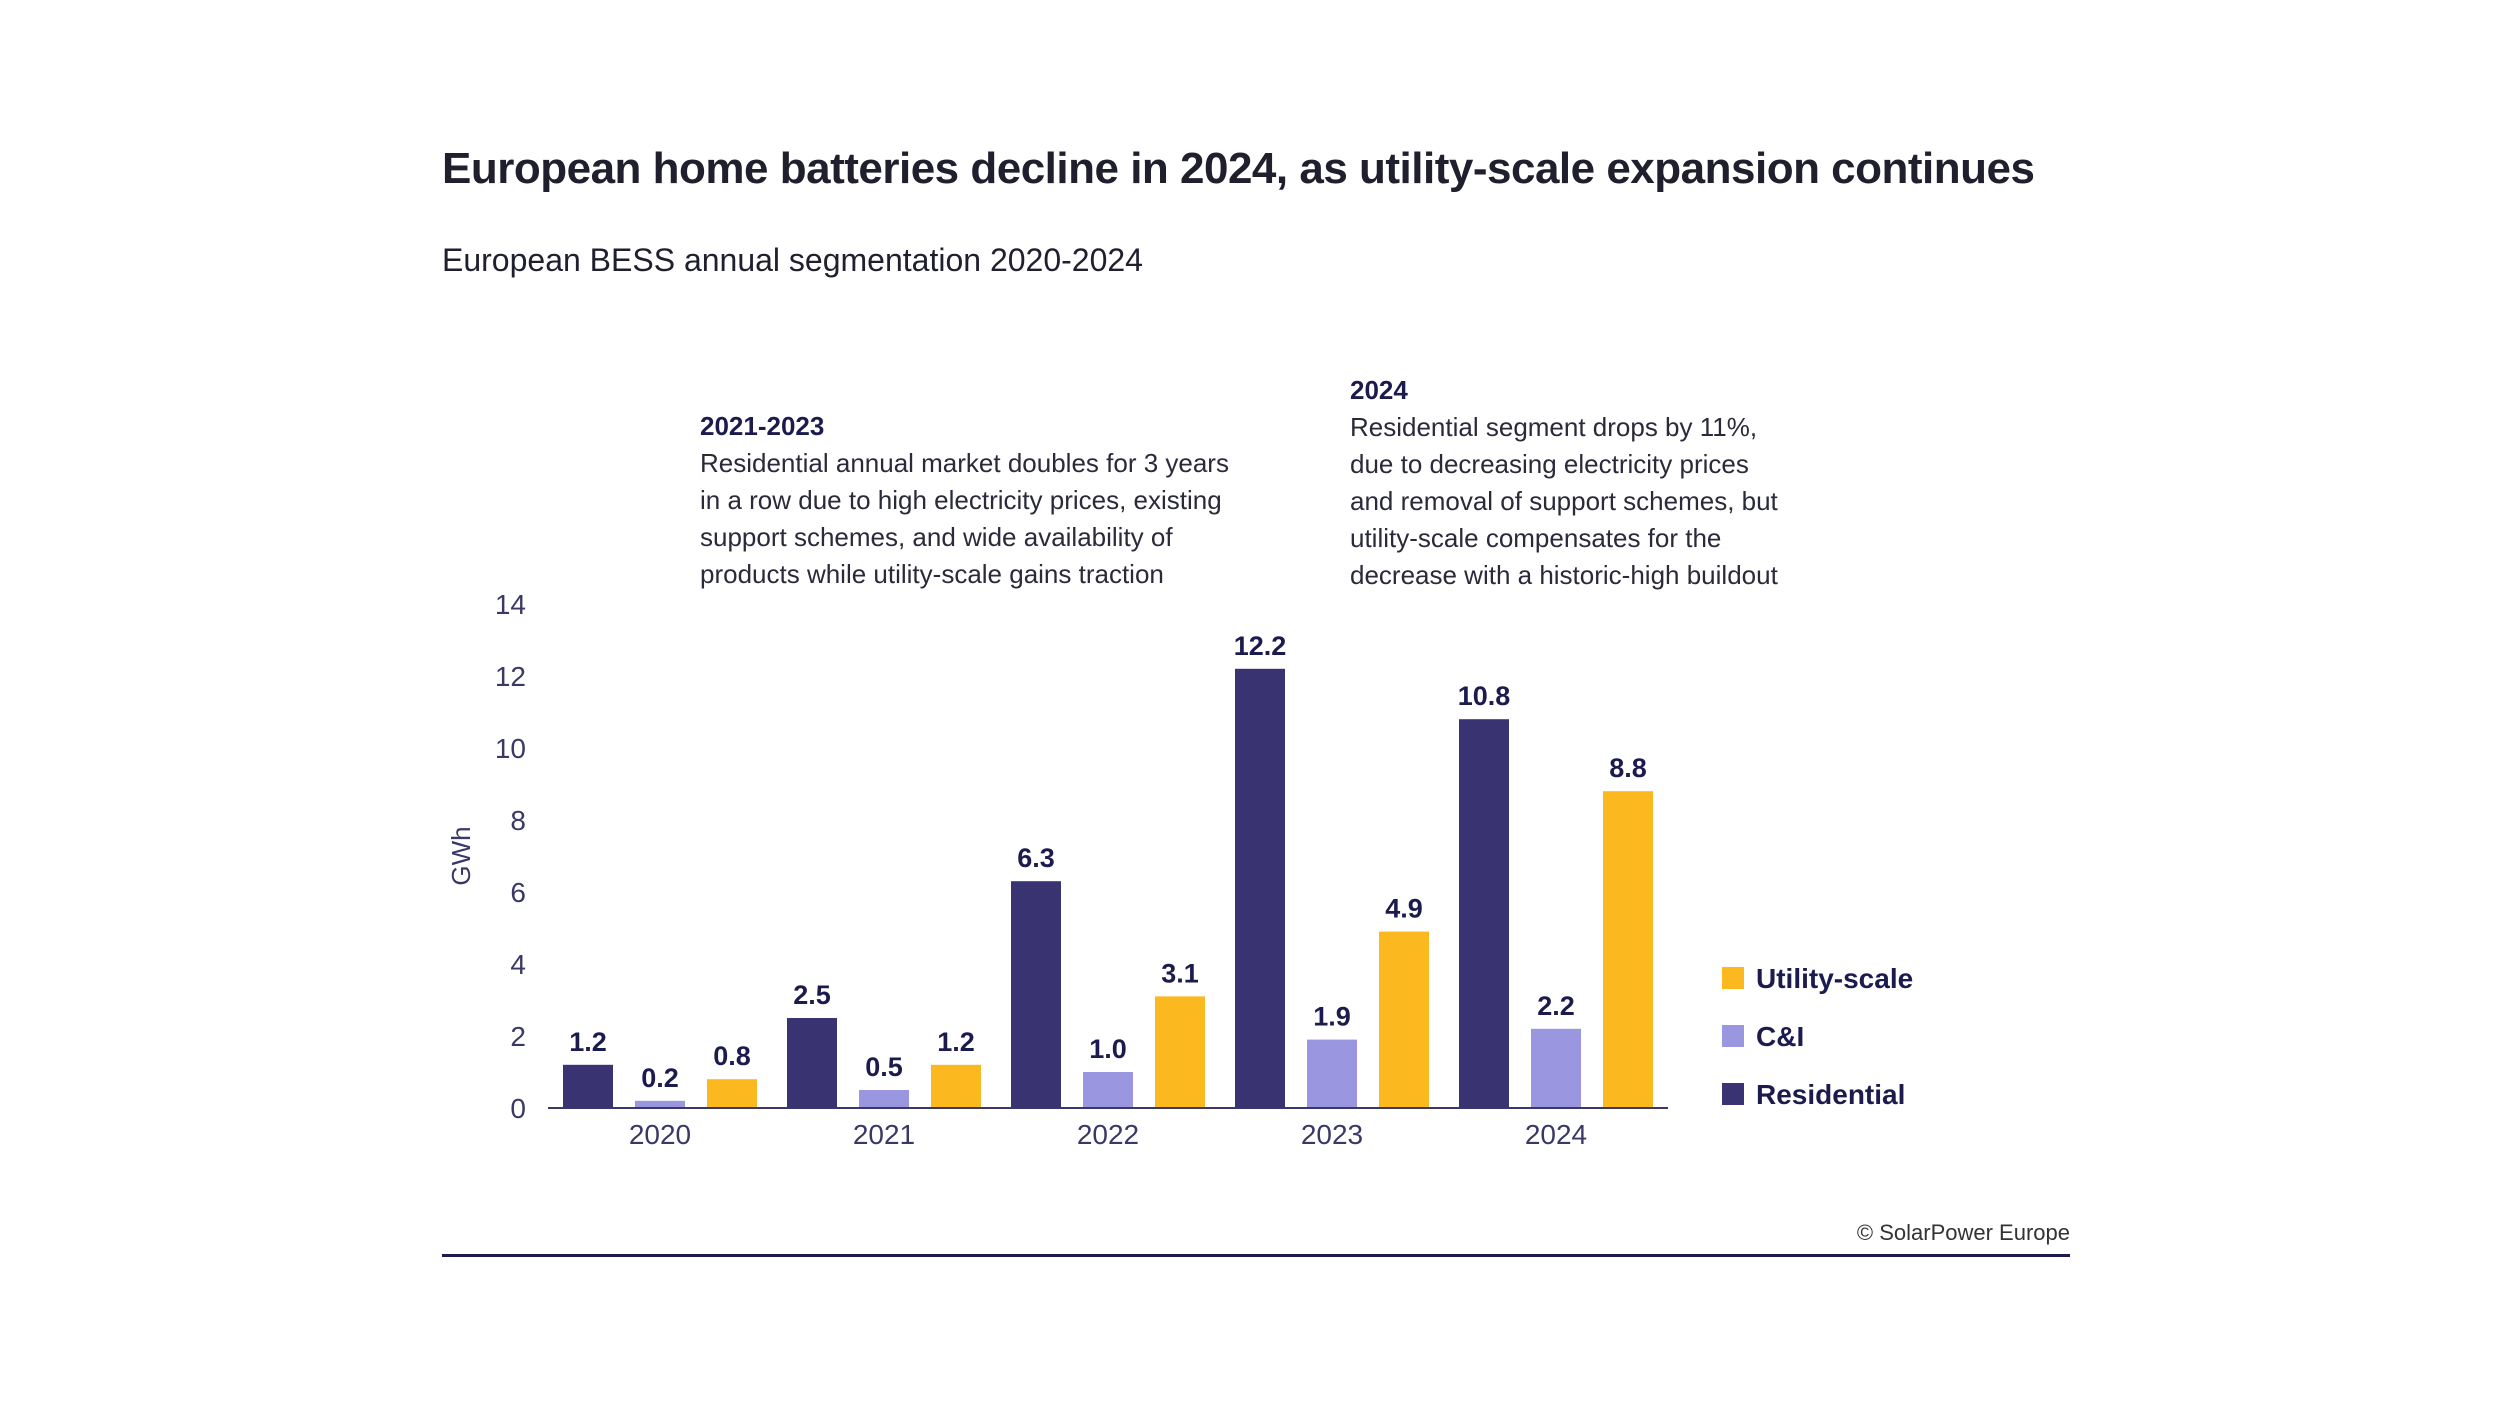 Image resolution: width=2500 pixels, height=1406 pixels. What do you see at coordinates (518, 1108) in the screenshot?
I see `y-tick-label: 0` at bounding box center [518, 1108].